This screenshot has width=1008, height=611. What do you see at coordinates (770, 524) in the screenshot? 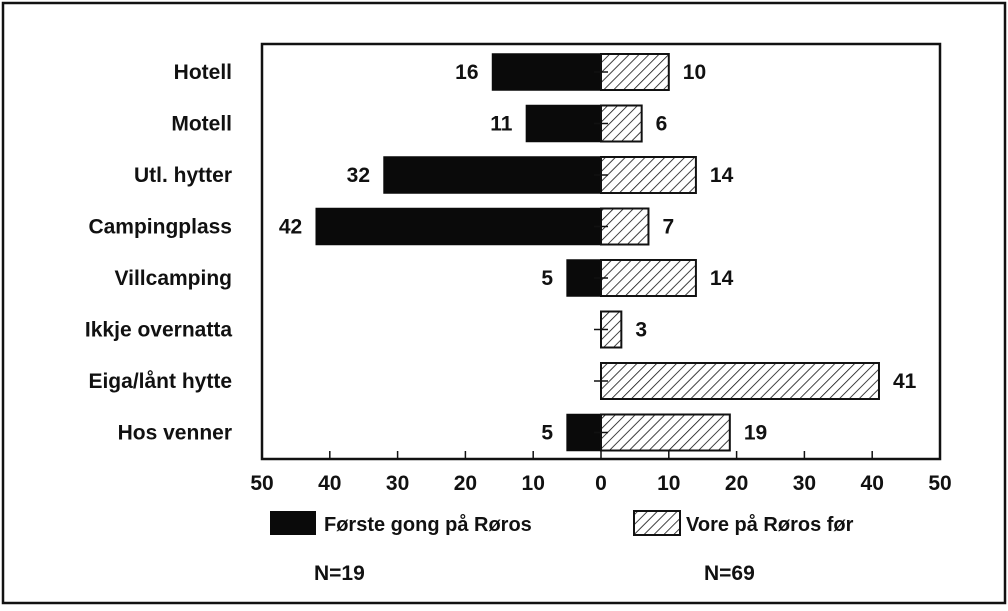
I see `legend-label-been-before: Vore på Røros før` at bounding box center [770, 524].